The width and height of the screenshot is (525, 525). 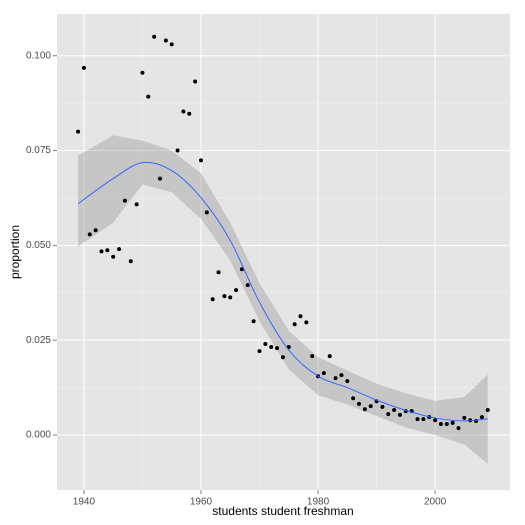 I want to click on y-tick-label: 0.025, so click(x=38, y=340).